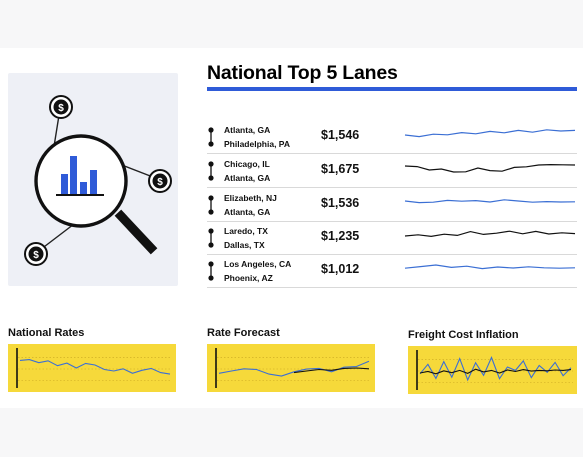  What do you see at coordinates (247, 164) in the screenshot?
I see `lane-origin: Chicago, IL` at bounding box center [247, 164].